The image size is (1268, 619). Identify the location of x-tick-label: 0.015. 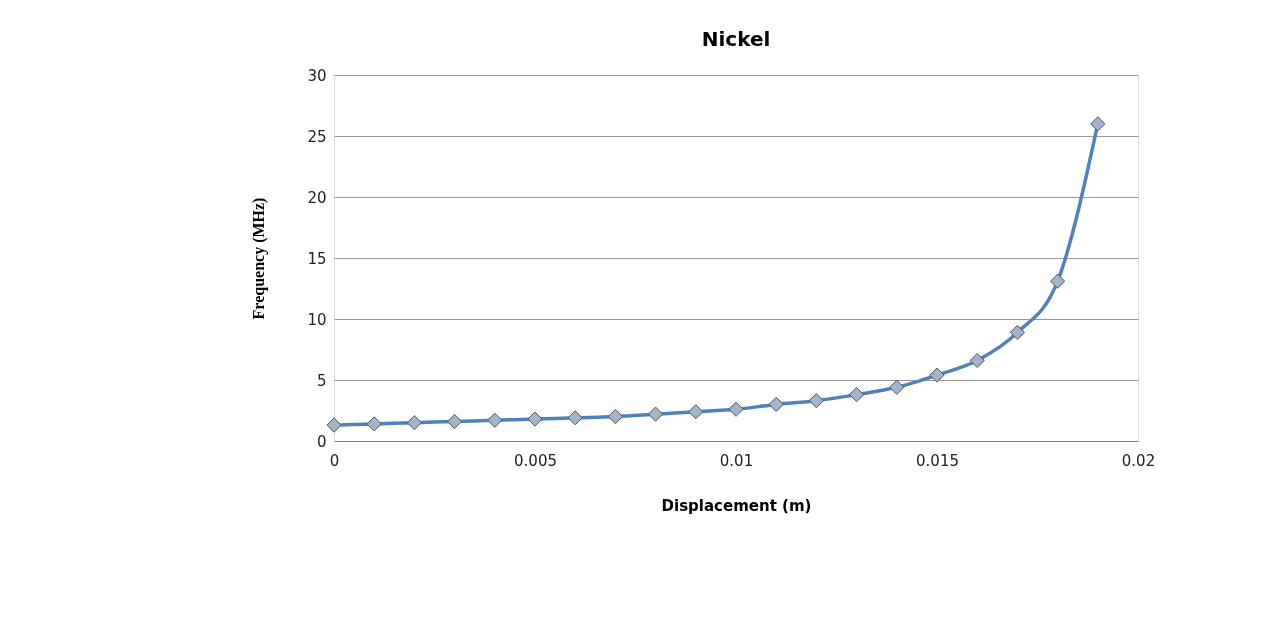
(937, 460).